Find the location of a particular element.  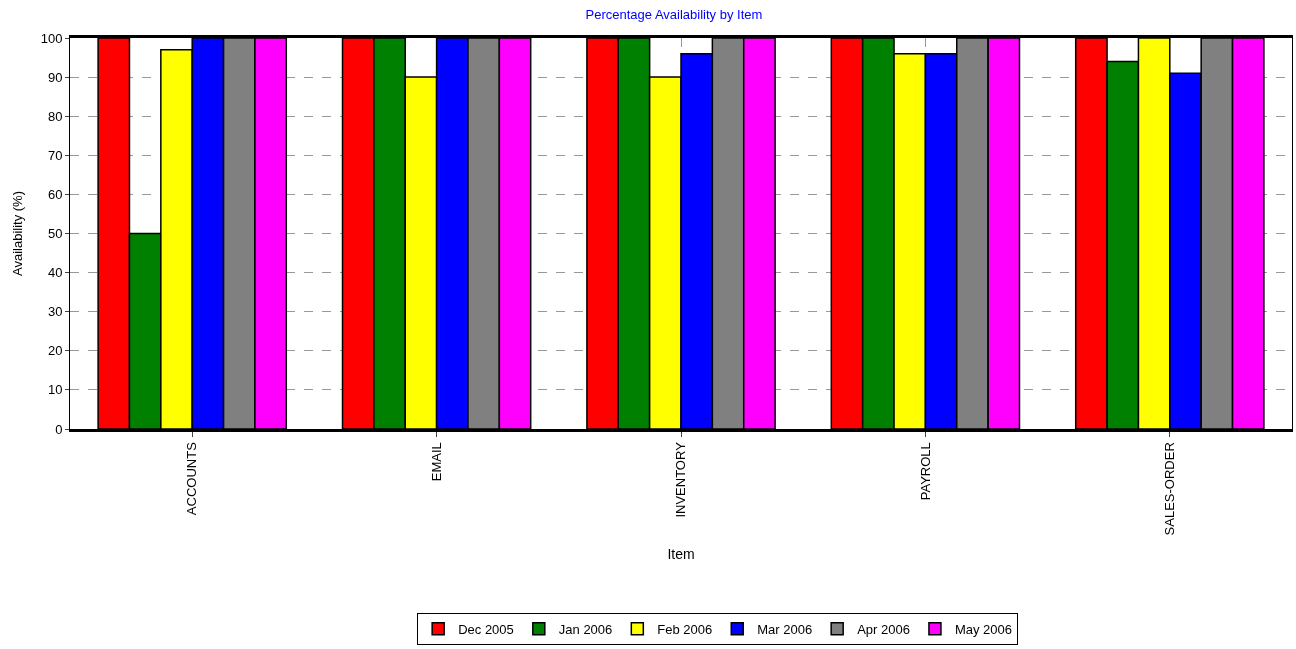

legend-label: Apr 2006 is located at coordinates (883, 629).